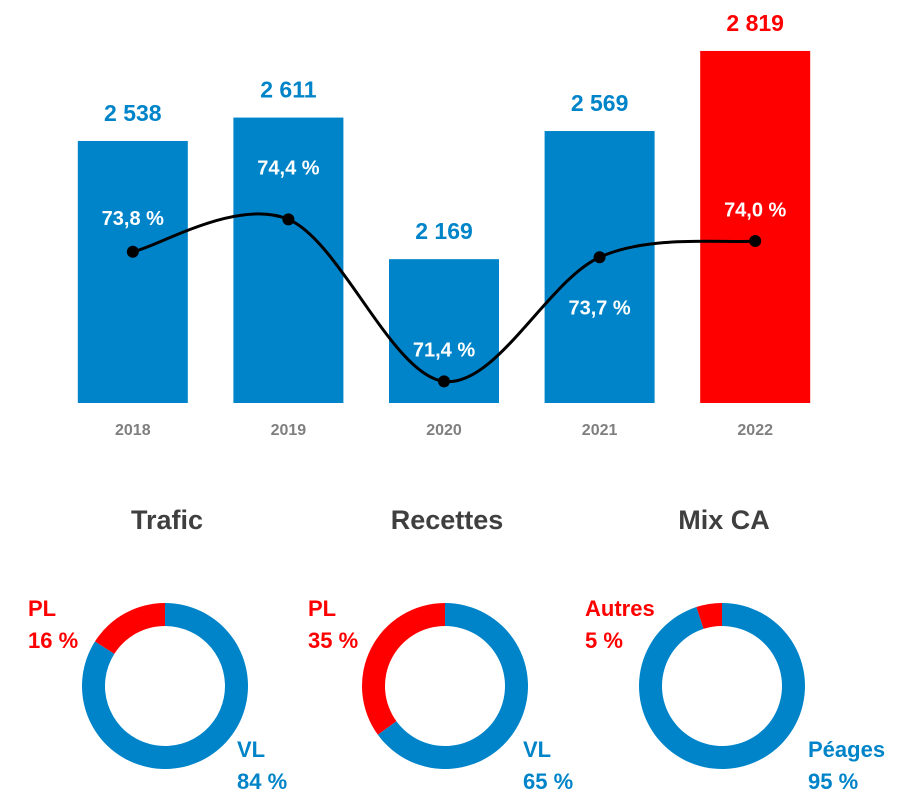  Describe the element at coordinates (599, 308) in the screenshot. I see `line-value-label: 73,7 %` at that location.